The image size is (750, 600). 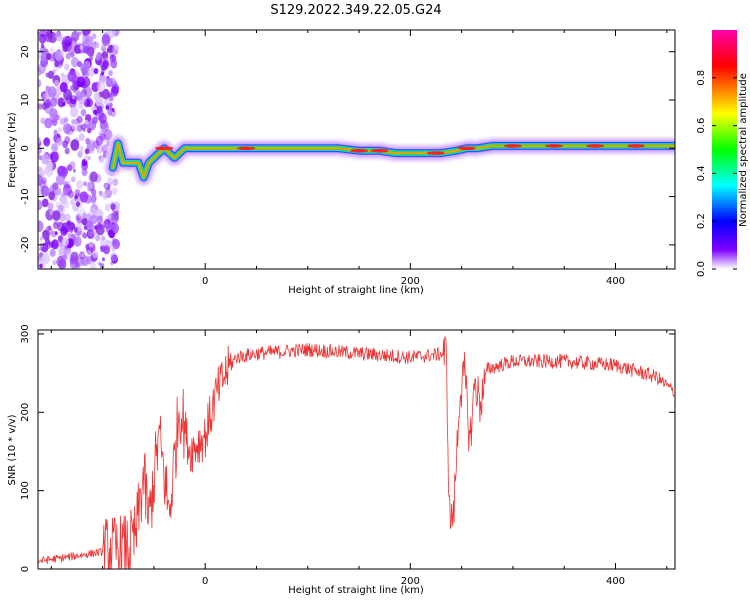 I want to click on y-tick-label: 0, so click(x=25, y=569).